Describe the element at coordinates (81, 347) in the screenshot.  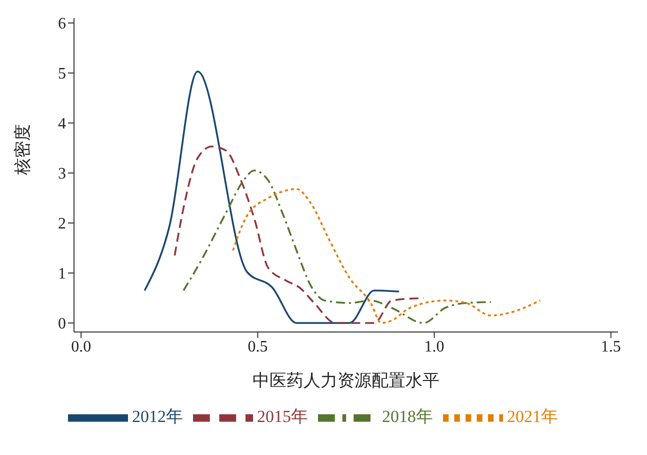
I see `x-tick-label: 0.0` at that location.